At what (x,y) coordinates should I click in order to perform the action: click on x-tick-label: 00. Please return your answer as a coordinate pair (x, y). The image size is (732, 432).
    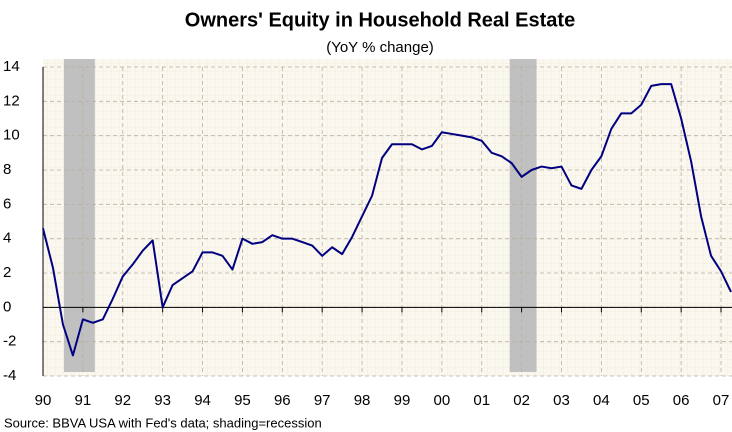
    Looking at the image, I should click on (441, 400).